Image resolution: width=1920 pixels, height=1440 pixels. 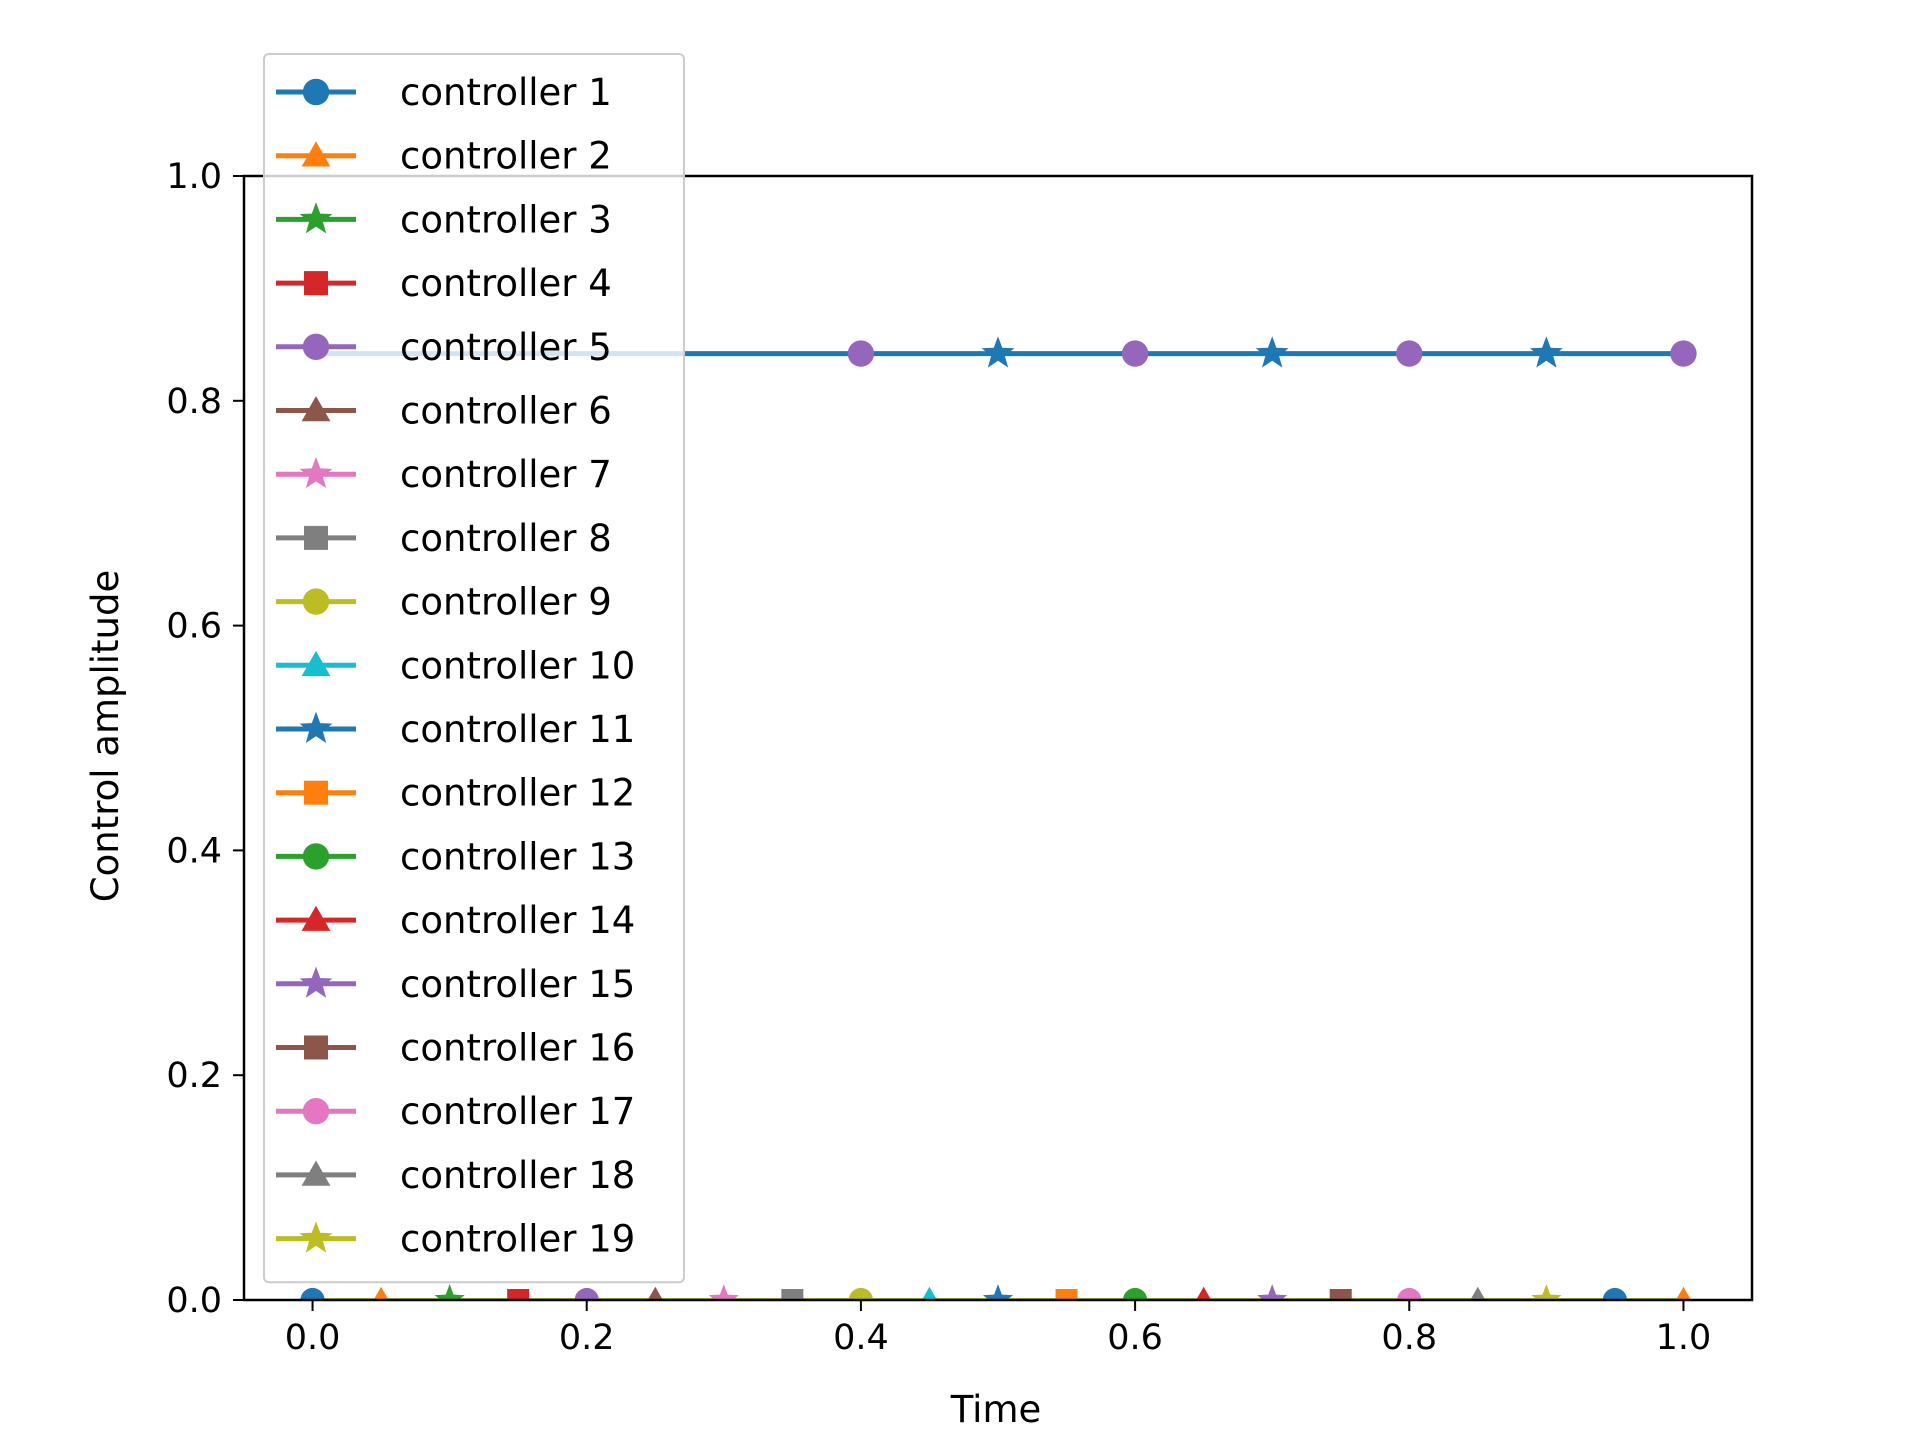 I want to click on x-tick-label: 1.0, so click(x=1684, y=1338).